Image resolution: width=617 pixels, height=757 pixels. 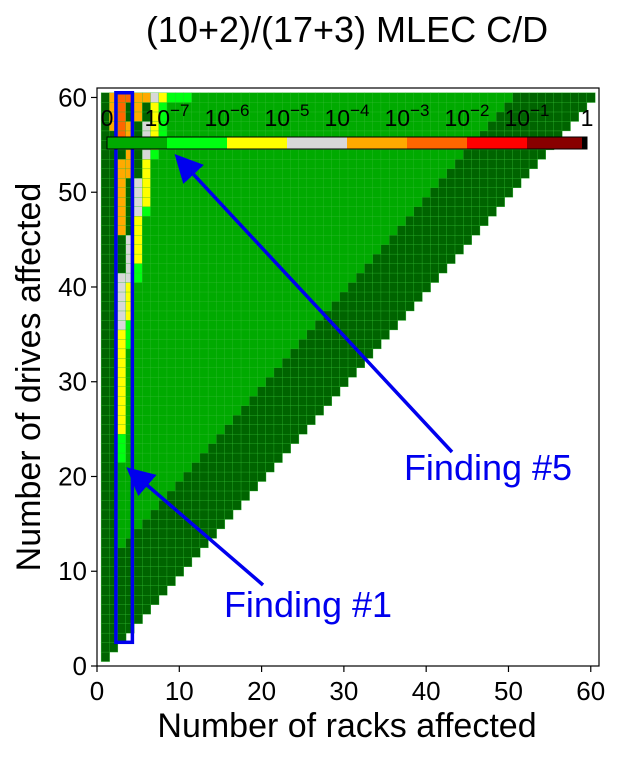 I want to click on x-axis-title: Number of racks affected, so click(x=346, y=726).